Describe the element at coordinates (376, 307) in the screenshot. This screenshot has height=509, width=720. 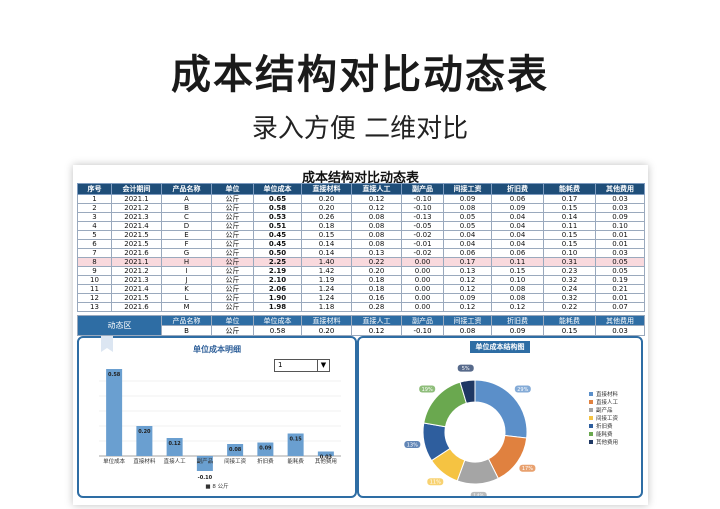
I see `table-cell: 0.28` at that location.